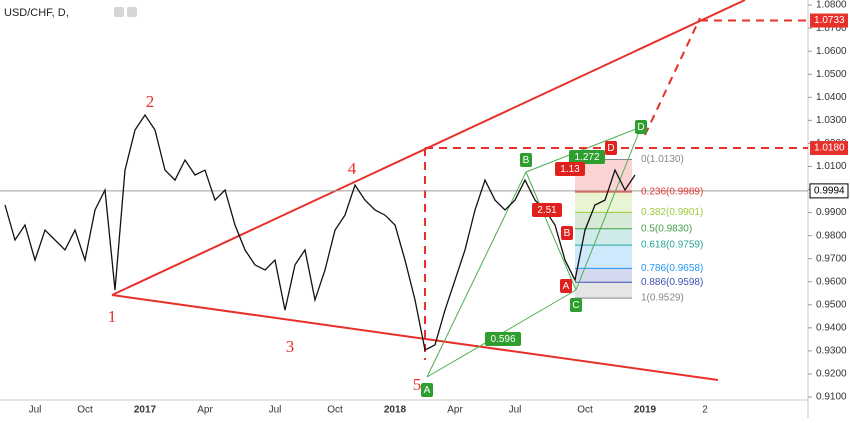 Image resolution: width=850 pixels, height=423 pixels. I want to click on y-tick-label: 0.9200, so click(831, 374).